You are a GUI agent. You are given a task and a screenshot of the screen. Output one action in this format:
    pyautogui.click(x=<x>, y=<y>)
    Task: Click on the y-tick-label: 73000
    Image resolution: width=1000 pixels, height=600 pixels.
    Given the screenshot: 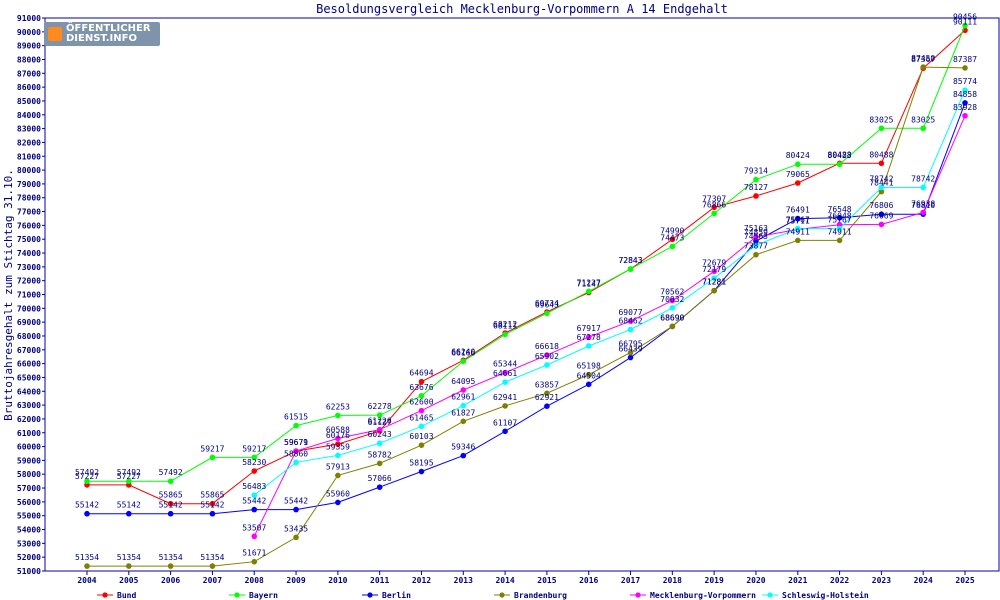 What is the action you would take?
    pyautogui.click(x=29, y=267)
    